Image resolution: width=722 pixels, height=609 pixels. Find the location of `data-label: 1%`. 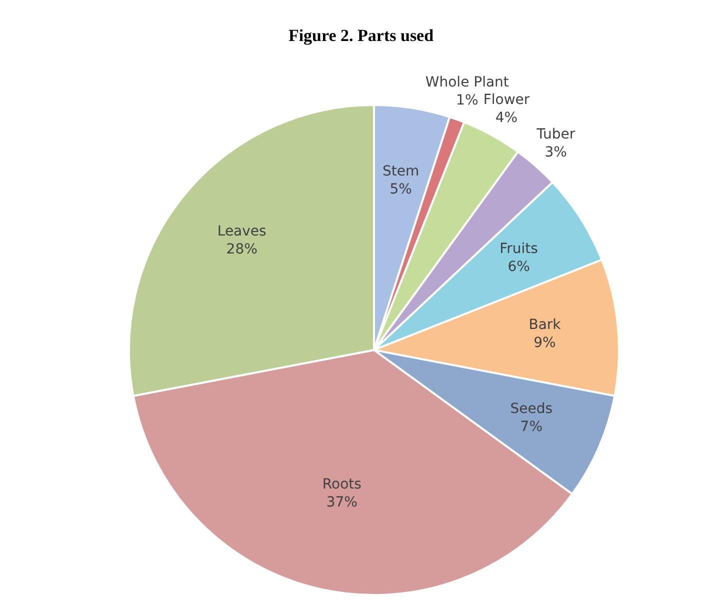

data-label: 1% is located at coordinates (467, 100).